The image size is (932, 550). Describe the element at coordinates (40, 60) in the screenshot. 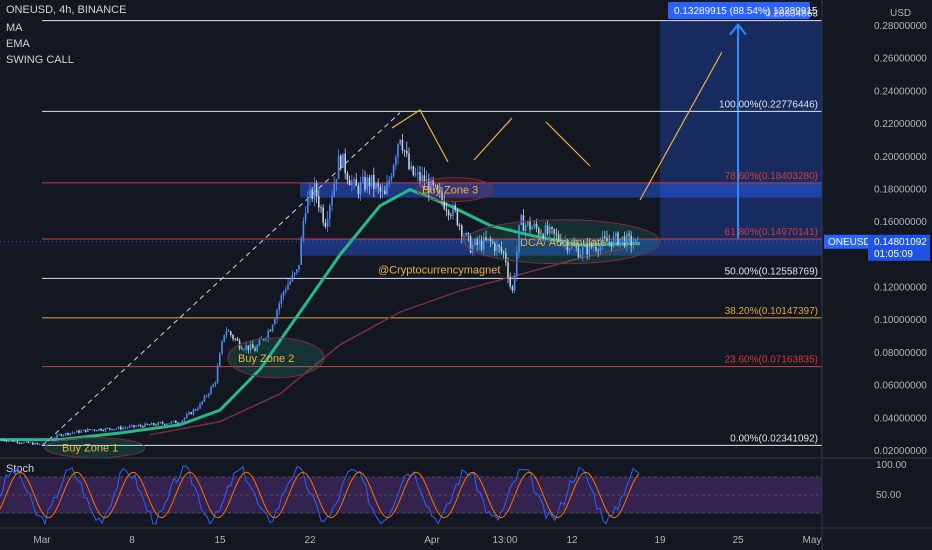

I see `indicator-swing-call: SWING CALL` at that location.